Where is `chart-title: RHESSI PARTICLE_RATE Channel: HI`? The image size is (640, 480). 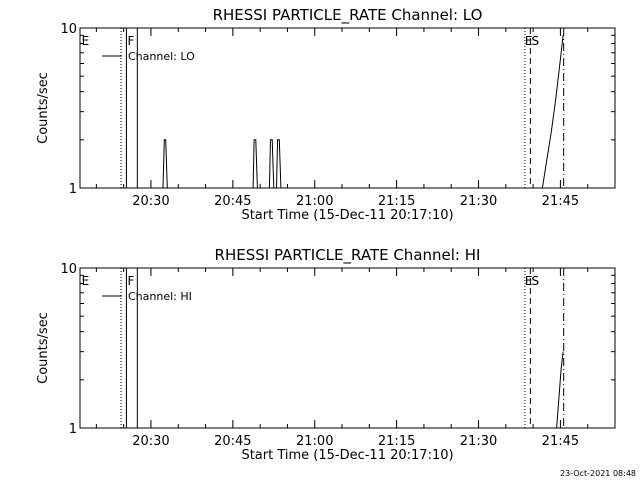 chart-title: RHESSI PARTICLE_RATE Channel: HI is located at coordinates (348, 255).